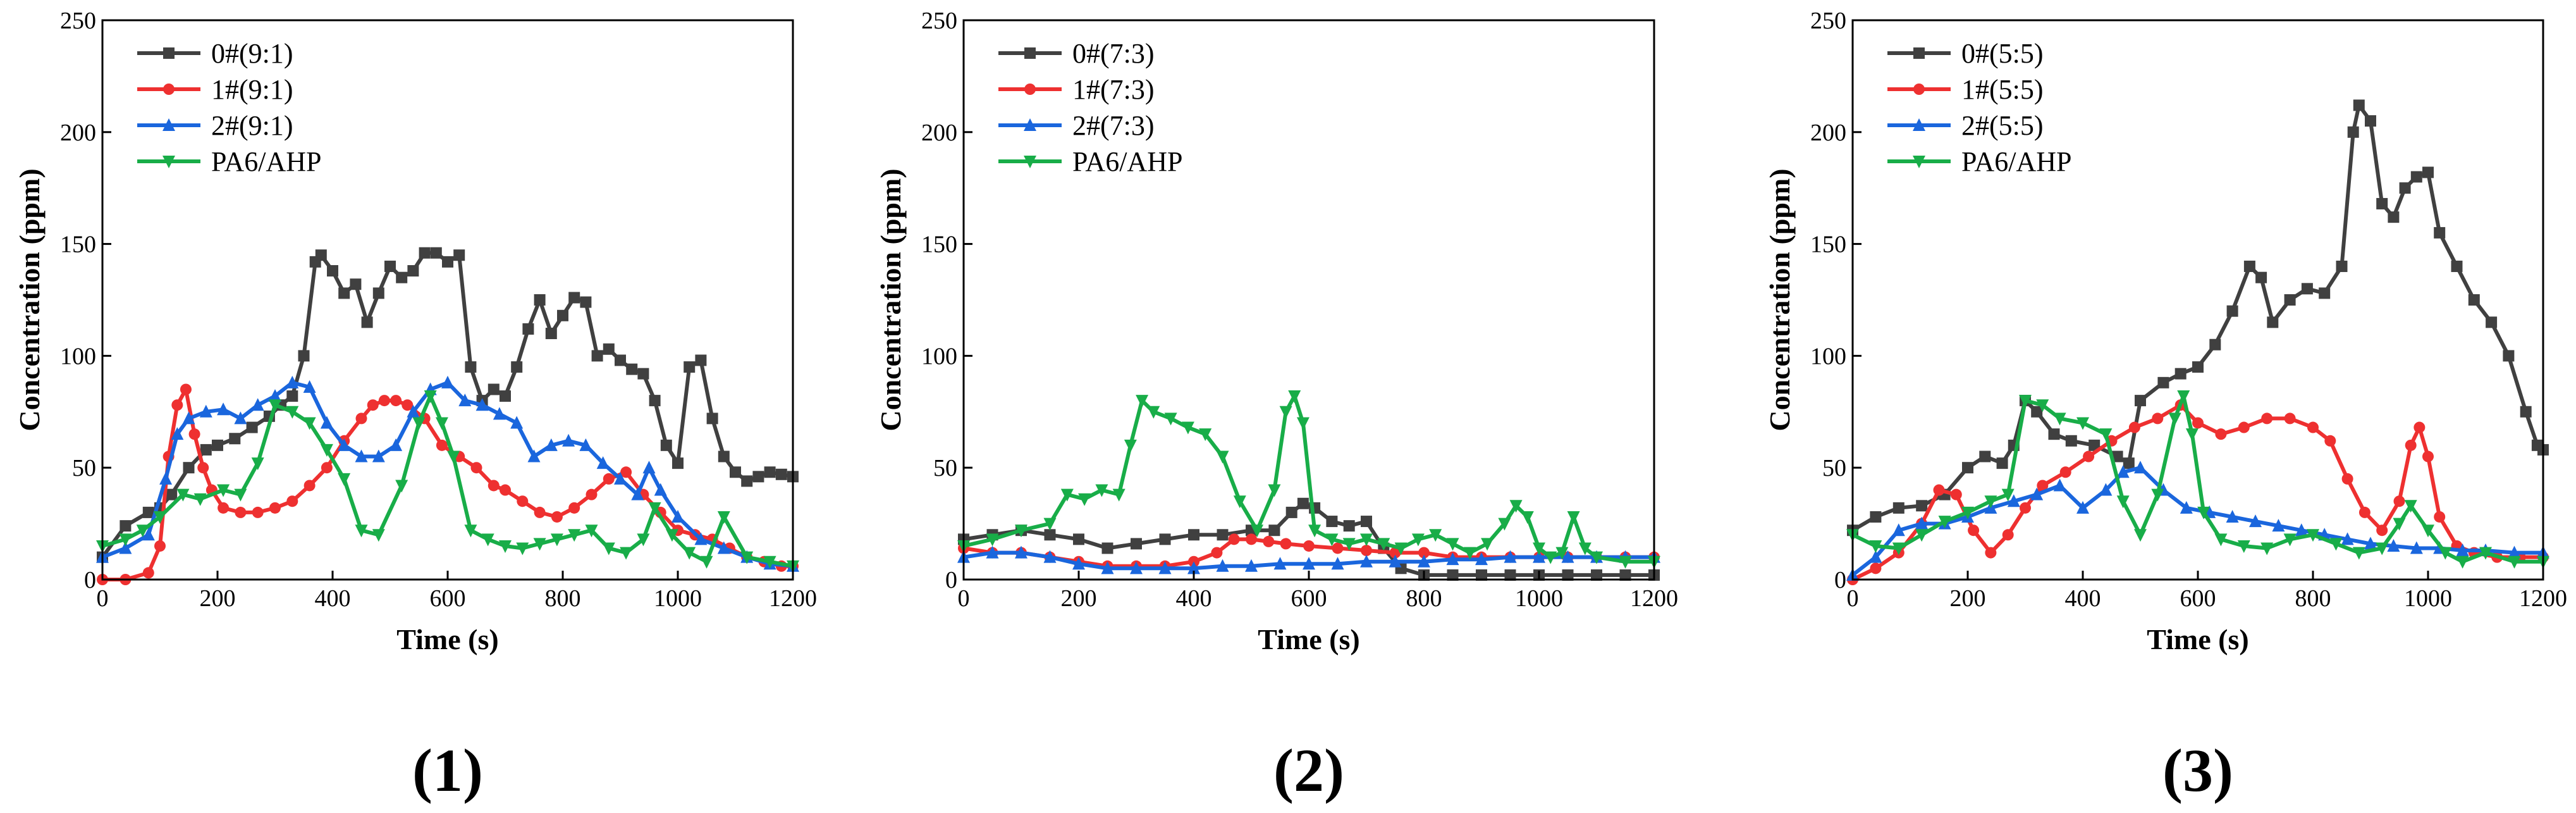 The width and height of the screenshot is (2576, 813). What do you see at coordinates (252, 125) in the screenshot?
I see `legend-label: 2#(9:1)` at bounding box center [252, 125].